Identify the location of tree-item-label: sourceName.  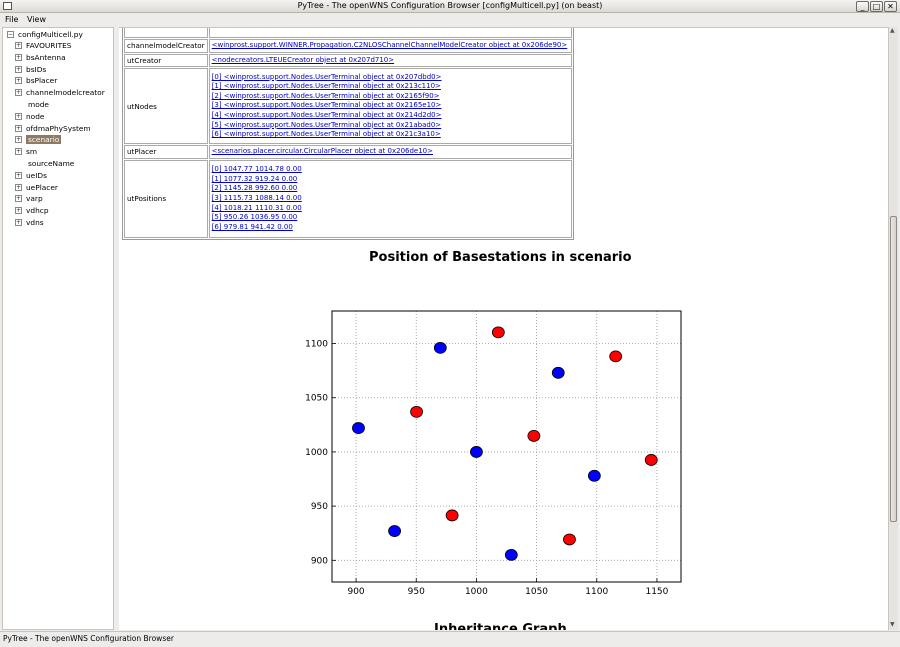
(51, 163).